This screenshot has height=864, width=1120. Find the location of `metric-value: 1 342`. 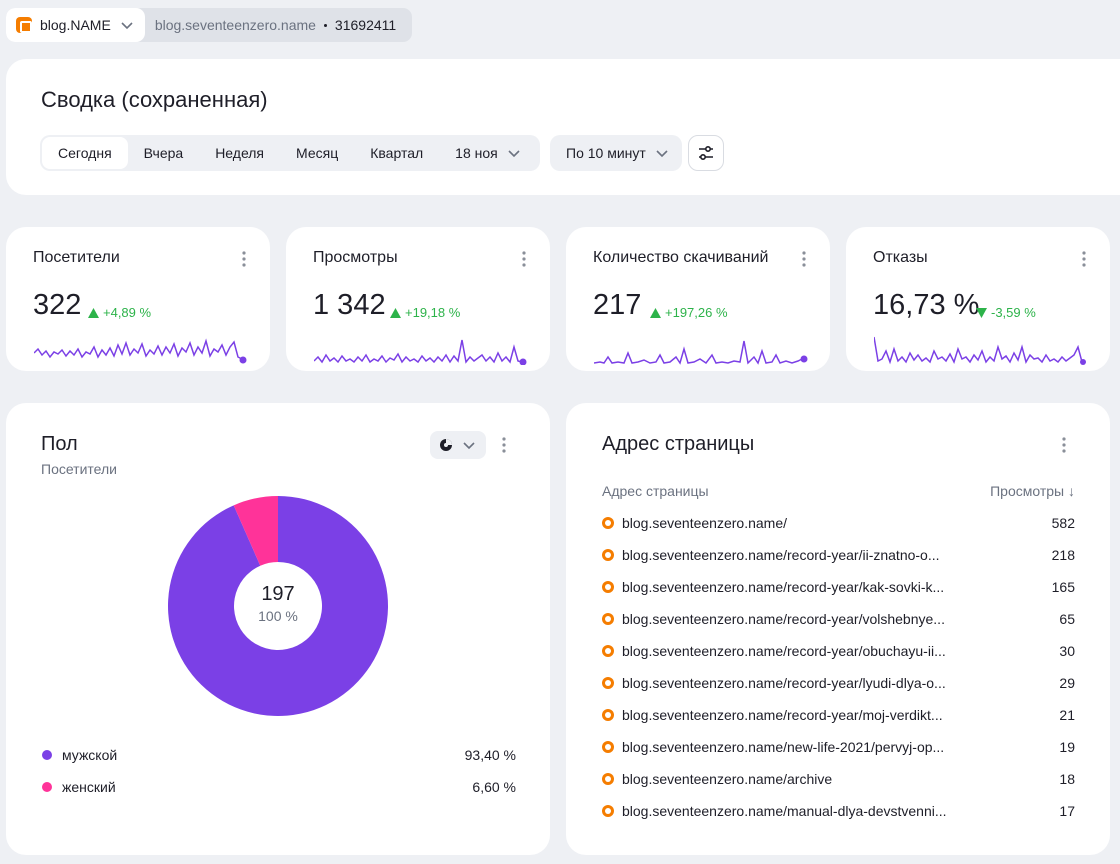

metric-value: 1 342 is located at coordinates (349, 305).